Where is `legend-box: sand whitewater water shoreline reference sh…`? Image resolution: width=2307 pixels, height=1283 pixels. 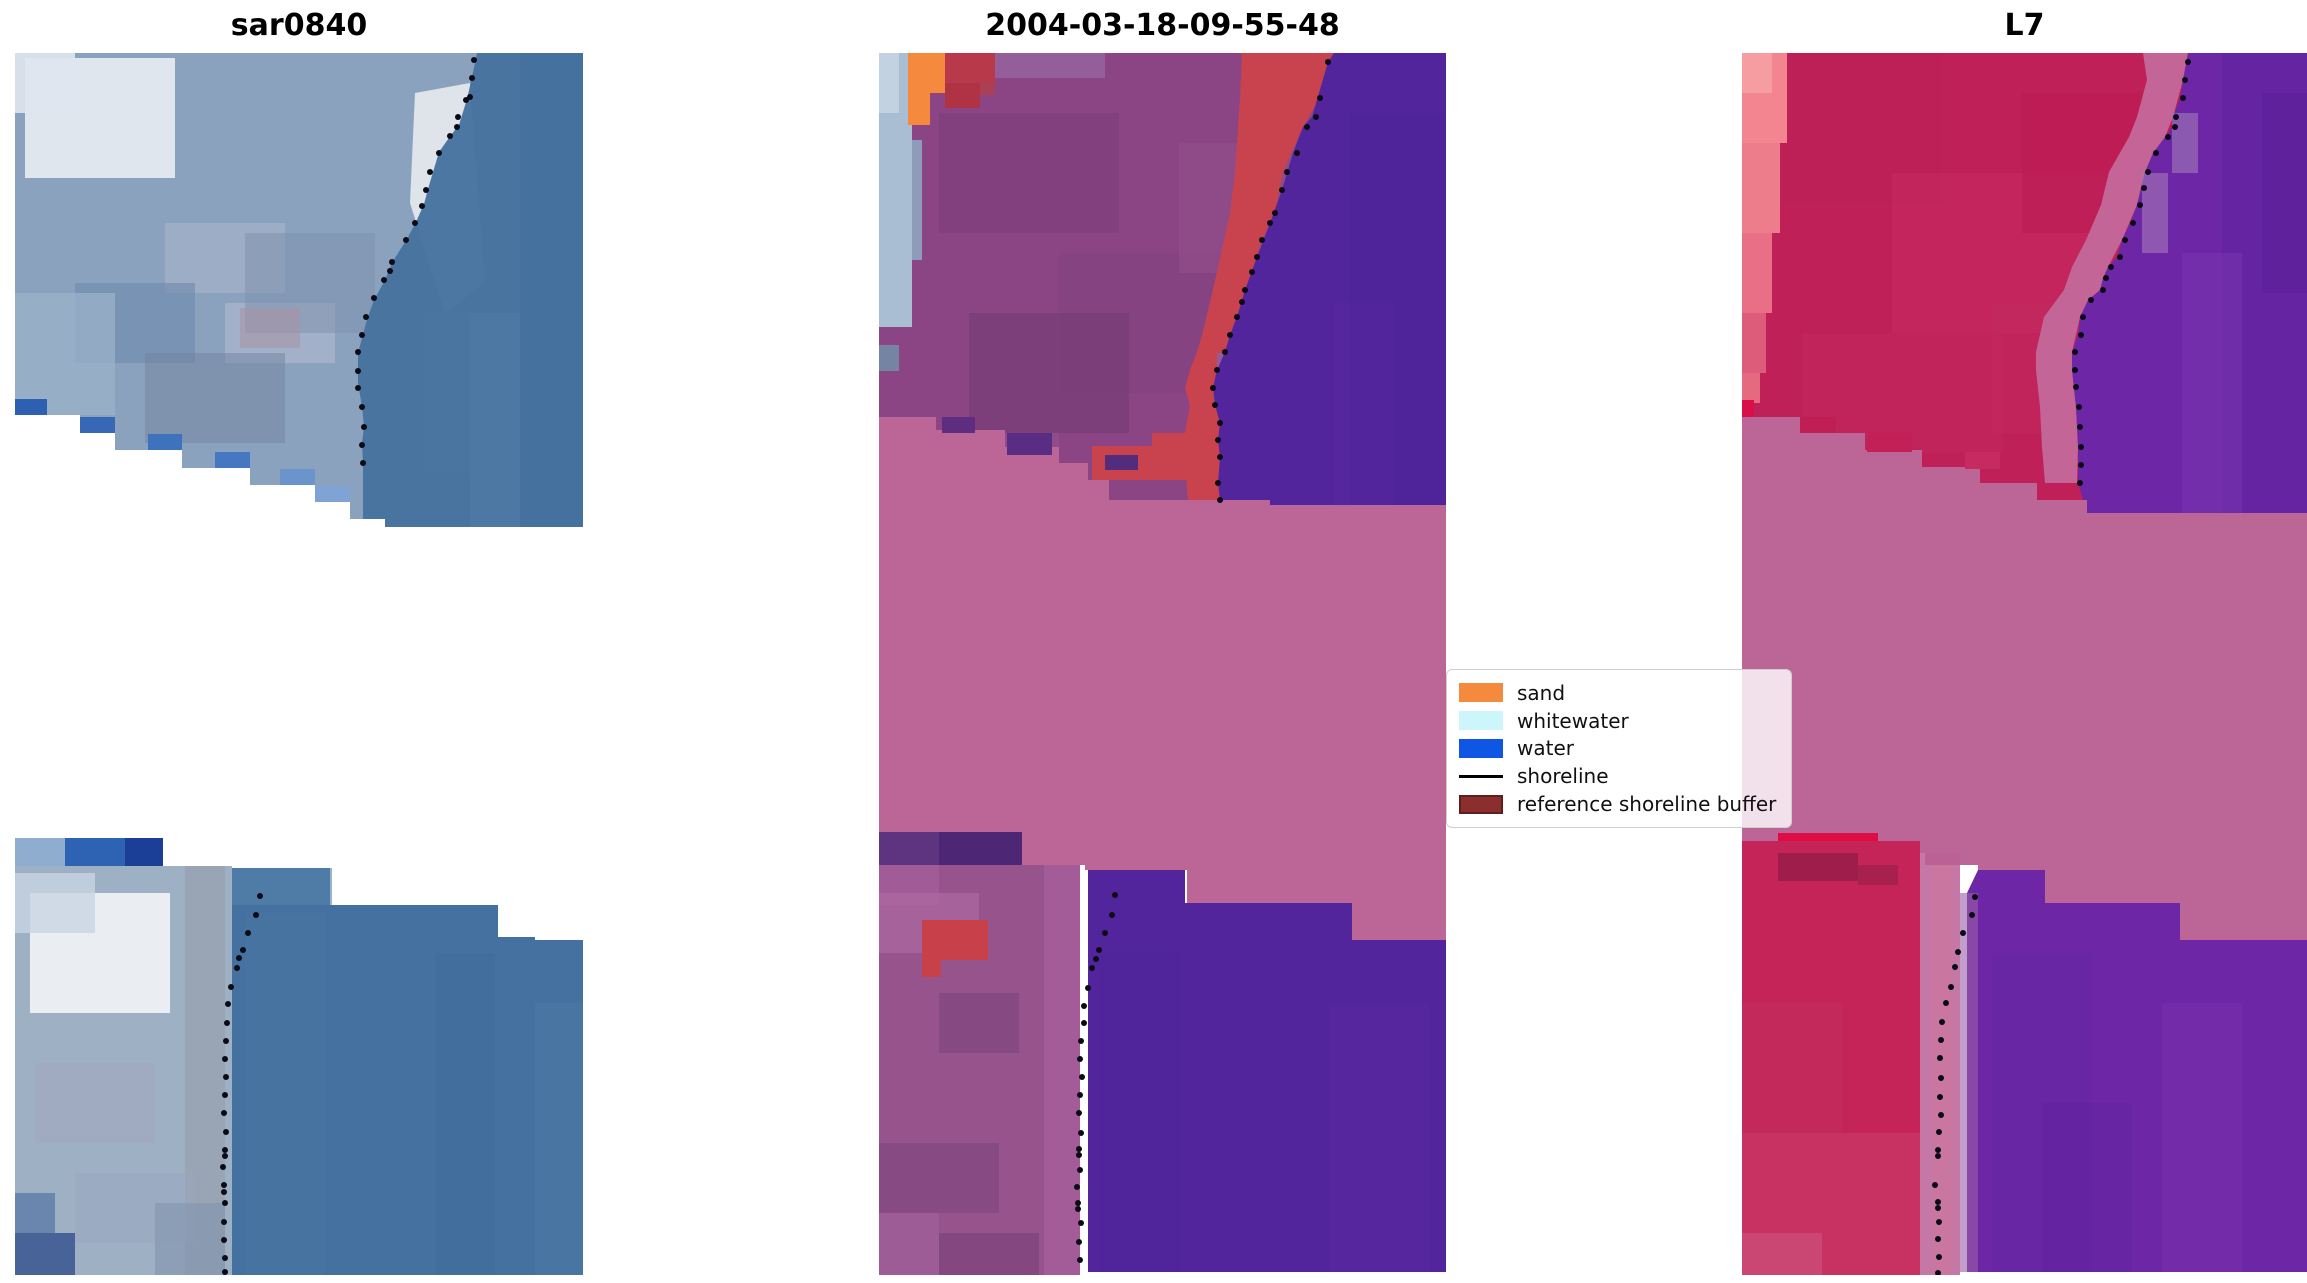
legend-box: sand whitewater water shoreline reference sh… is located at coordinates (1619, 748).